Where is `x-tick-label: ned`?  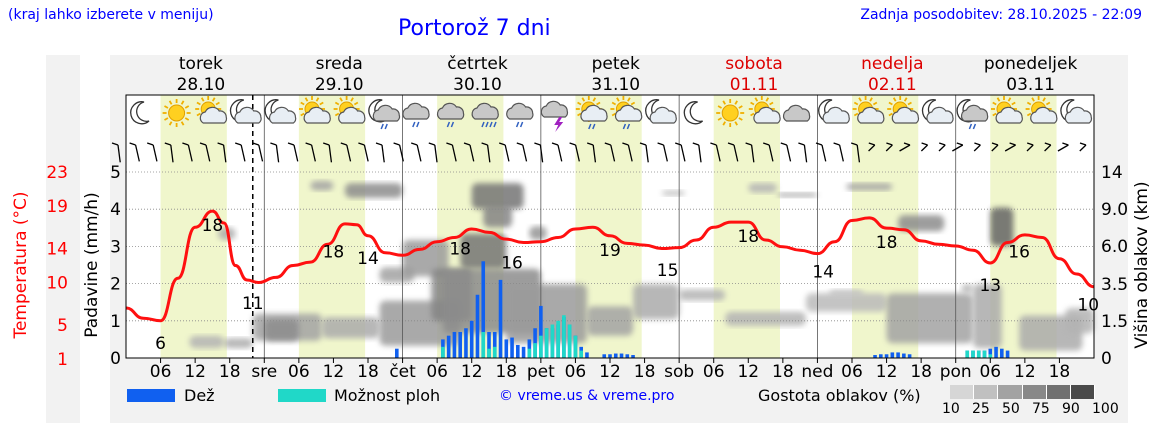 x-tick-label: ned is located at coordinates (817, 372).